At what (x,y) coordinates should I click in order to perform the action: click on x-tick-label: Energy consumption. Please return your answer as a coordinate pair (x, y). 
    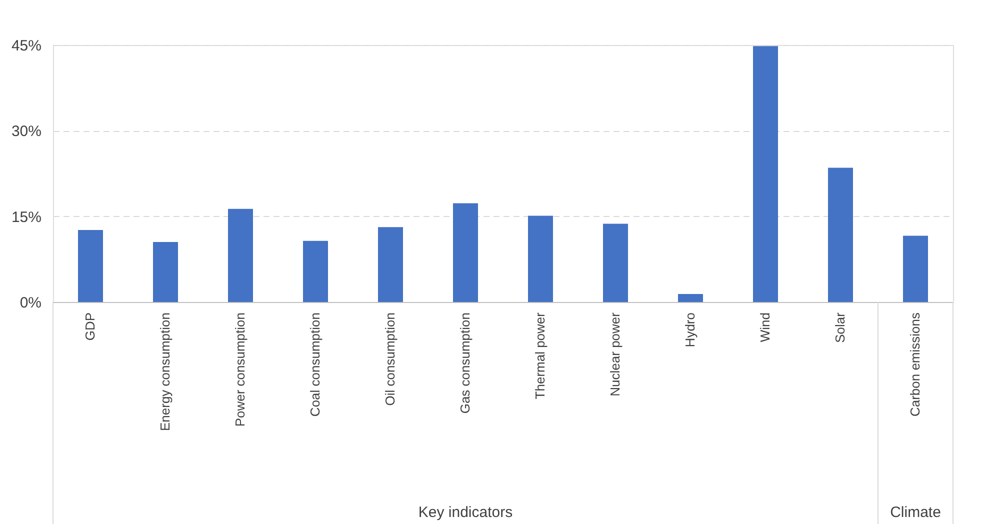
    Looking at the image, I should click on (165, 372).